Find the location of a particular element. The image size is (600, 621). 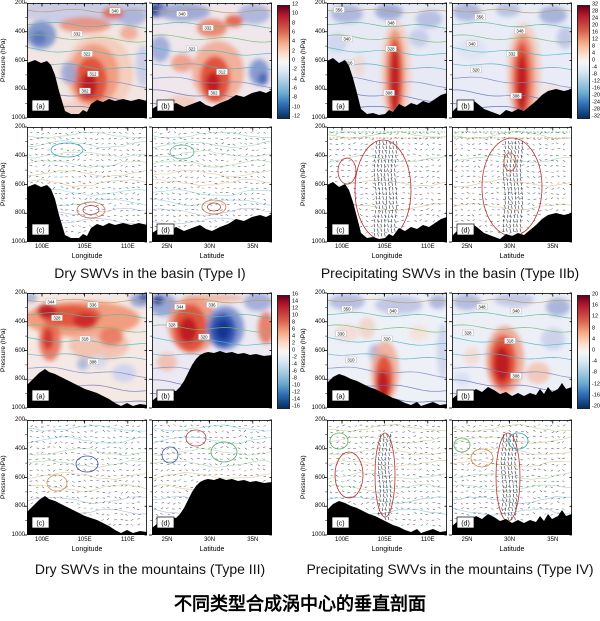

svg-text: 322 is located at coordinates (87, 53).